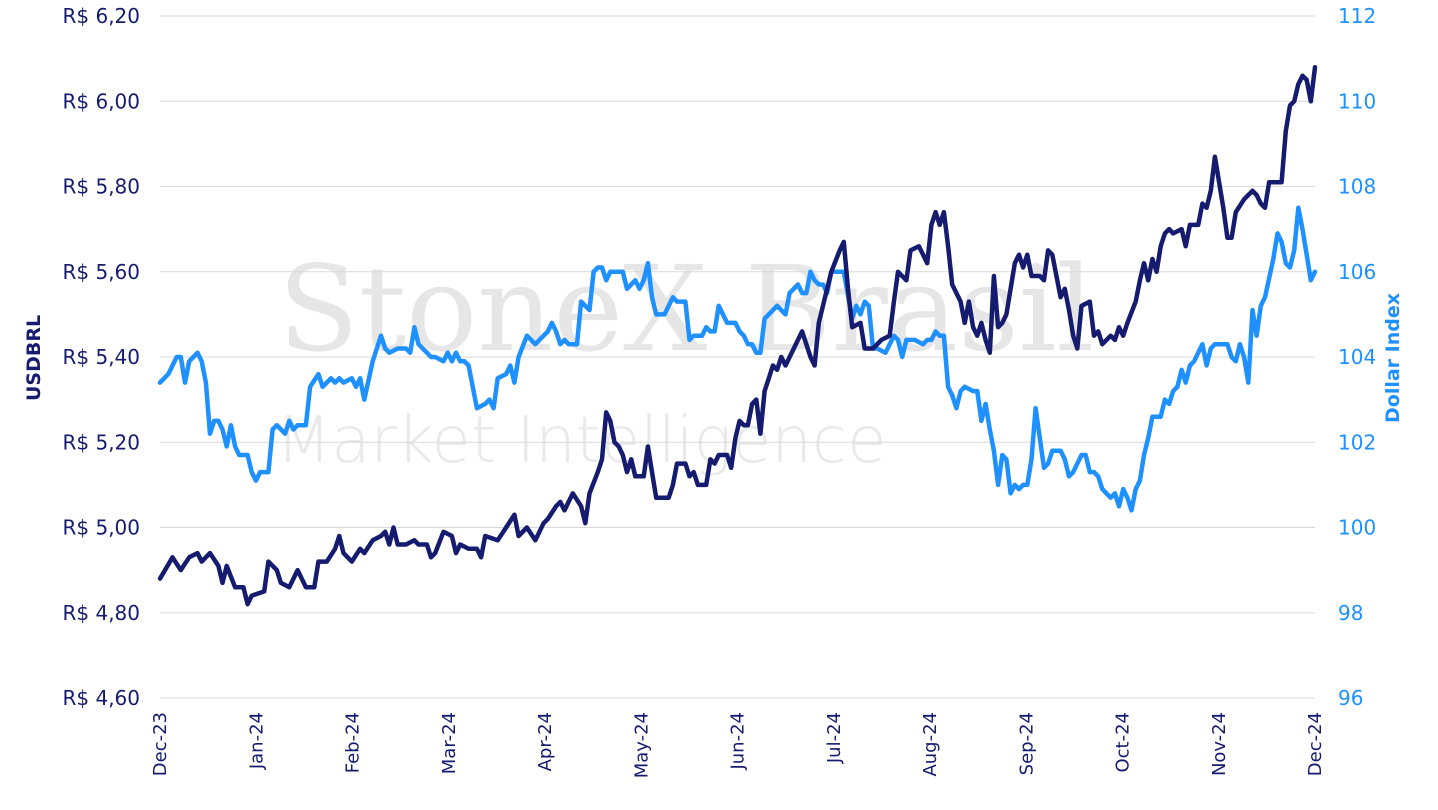 The image size is (1438, 810). I want to click on x-tick-label: Aug-24, so click(930, 744).